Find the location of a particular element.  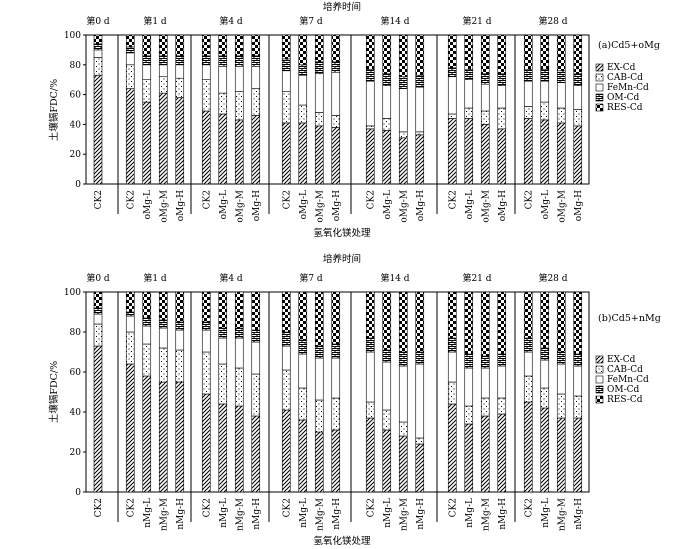

legend-item: CAB-Cd is located at coordinates (619, 78).